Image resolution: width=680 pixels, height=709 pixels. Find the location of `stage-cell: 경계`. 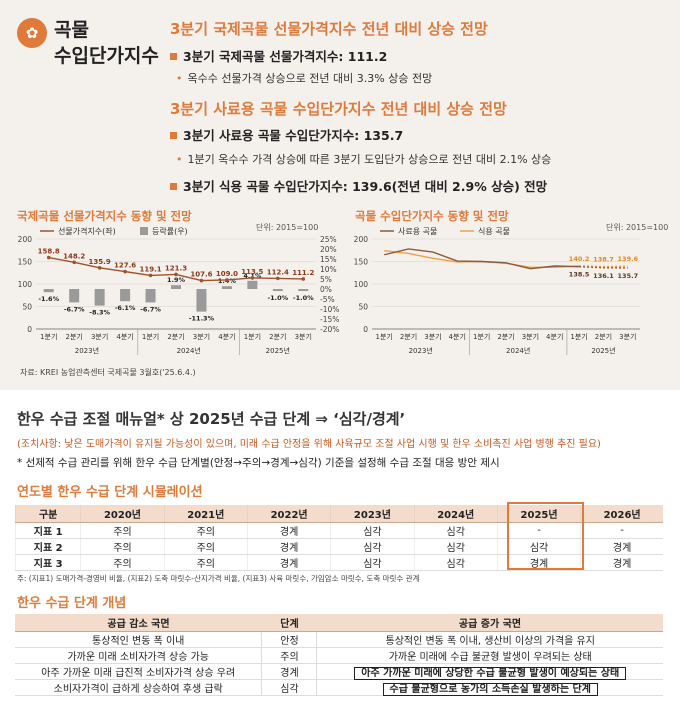

stage-cell: 경계 is located at coordinates (289, 671).